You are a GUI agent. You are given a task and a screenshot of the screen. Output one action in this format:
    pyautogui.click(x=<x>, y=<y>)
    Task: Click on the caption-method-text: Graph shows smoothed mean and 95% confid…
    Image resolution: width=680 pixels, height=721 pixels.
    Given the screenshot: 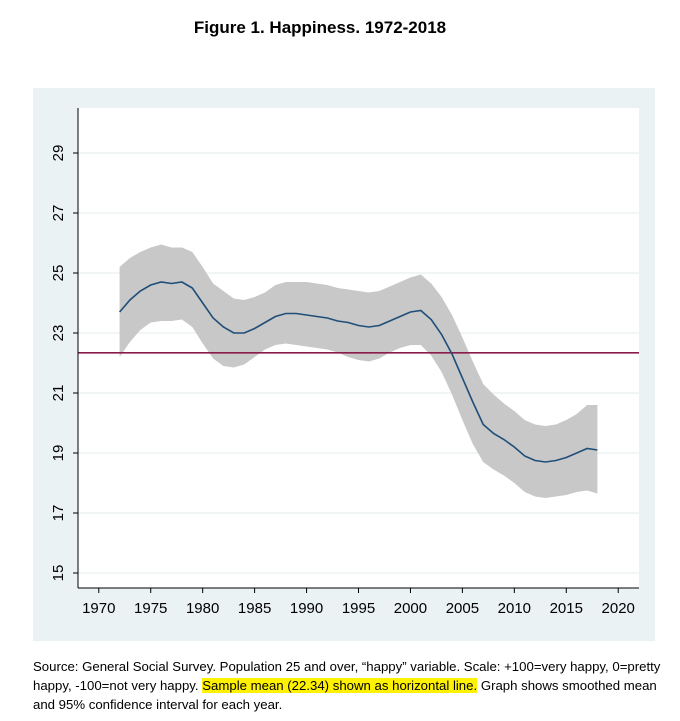 What is the action you would take?
    pyautogui.click(x=345, y=695)
    